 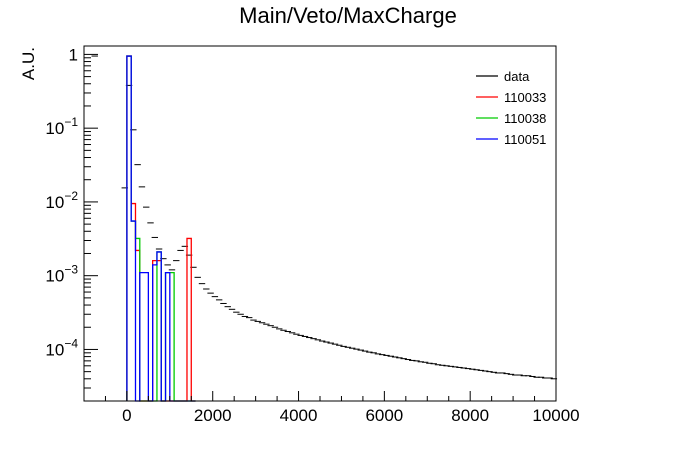 What do you see at coordinates (61, 126) in the screenshot?
I see `y-tick-label: 10⁻¹` at bounding box center [61, 126].